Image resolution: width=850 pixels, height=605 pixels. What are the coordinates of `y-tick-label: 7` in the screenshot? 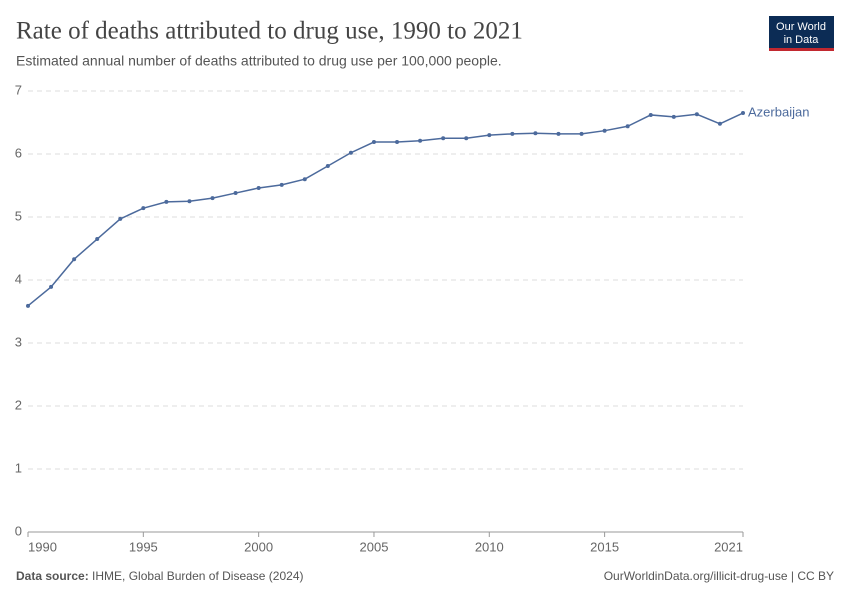 It's located at (18, 89).